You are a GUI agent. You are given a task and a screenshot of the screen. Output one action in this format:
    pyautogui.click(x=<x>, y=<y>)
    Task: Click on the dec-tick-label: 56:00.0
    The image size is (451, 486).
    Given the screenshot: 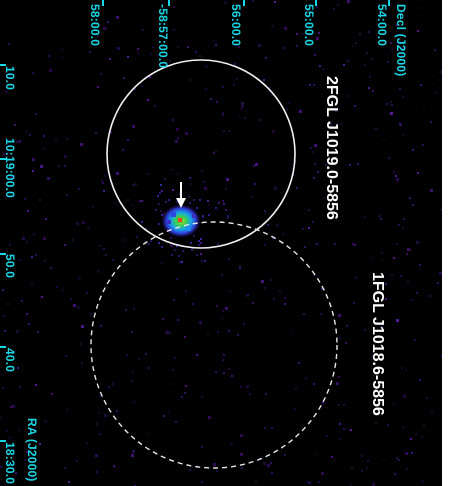 What is the action you would take?
    pyautogui.click(x=236, y=25)
    